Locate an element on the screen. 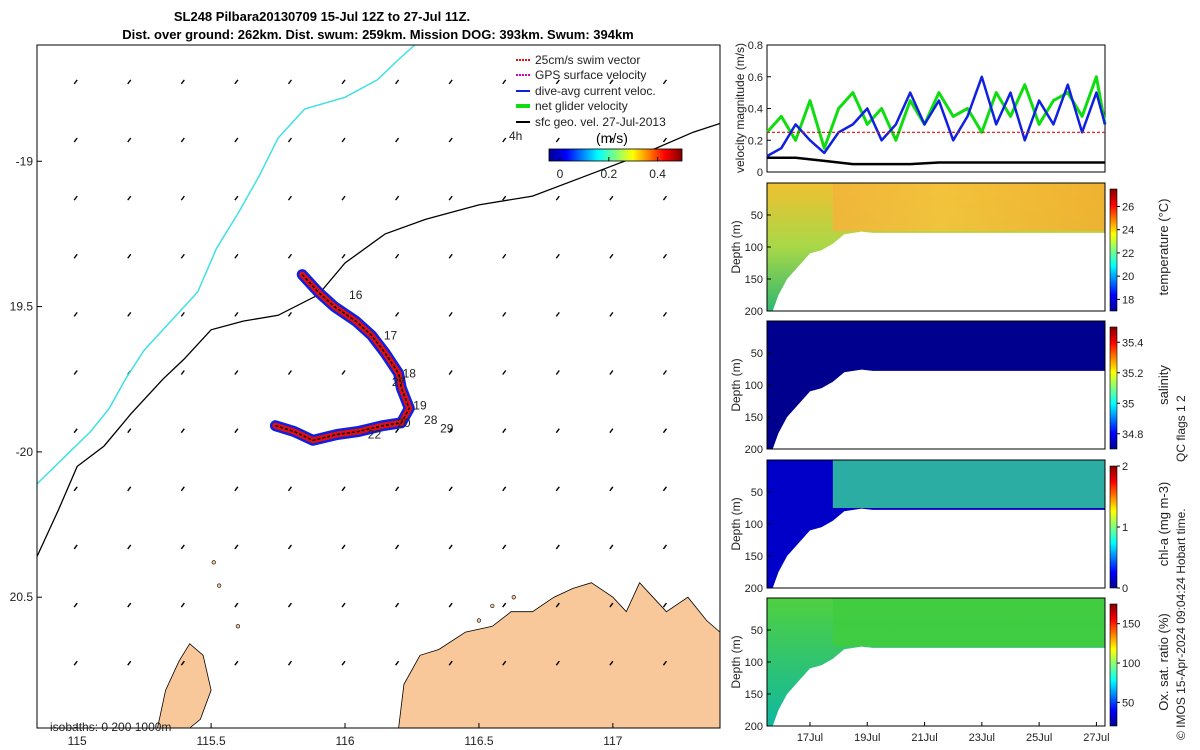 The height and width of the screenshot is (750, 1200). section-1-colorbar is located at coordinates (1113, 388).